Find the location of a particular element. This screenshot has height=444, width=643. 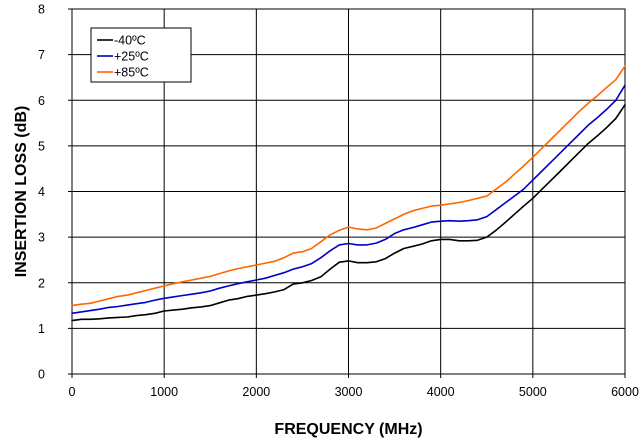

x-tick-label: 5000 is located at coordinates (533, 392).